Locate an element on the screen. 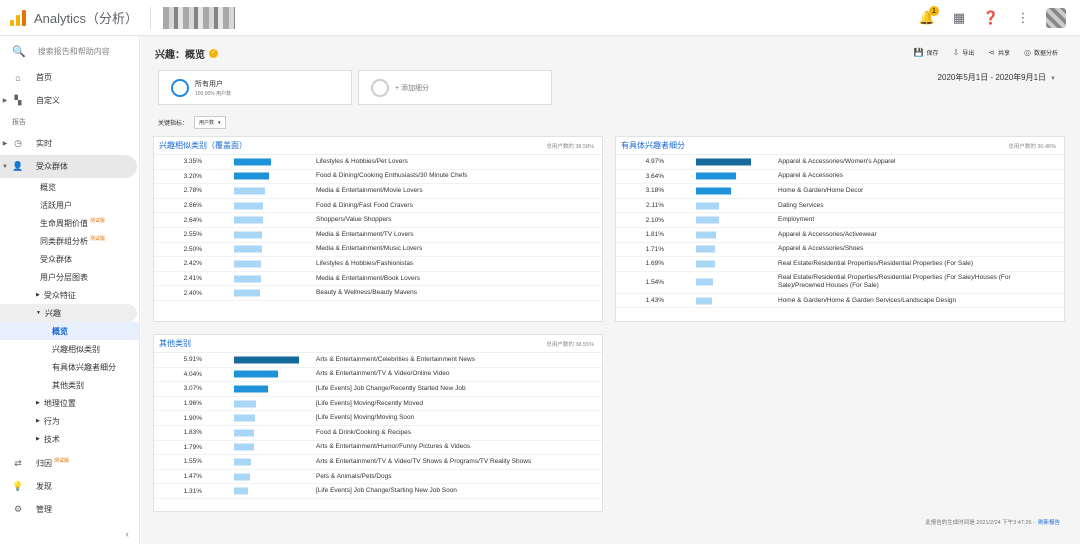 This screenshot has width=1080, height=544. table-row: 2.41% Media & Entertainment/Book Lovers is located at coordinates (378, 279).